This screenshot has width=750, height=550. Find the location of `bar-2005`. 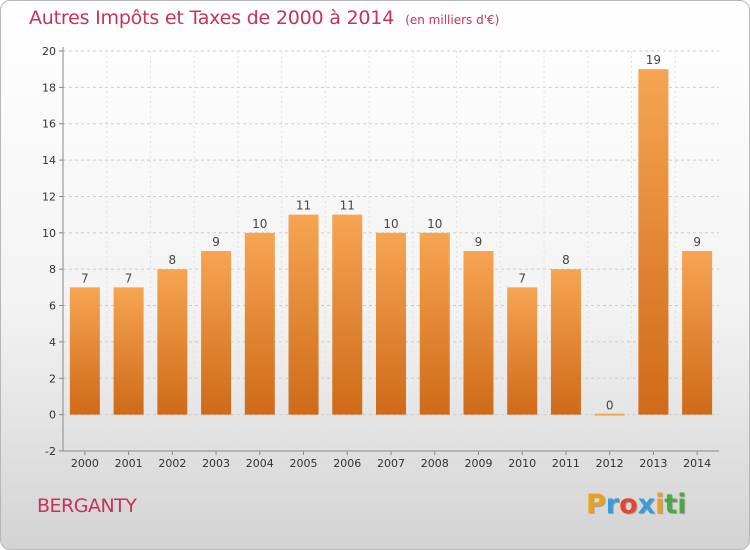

bar-2005 is located at coordinates (303, 314).